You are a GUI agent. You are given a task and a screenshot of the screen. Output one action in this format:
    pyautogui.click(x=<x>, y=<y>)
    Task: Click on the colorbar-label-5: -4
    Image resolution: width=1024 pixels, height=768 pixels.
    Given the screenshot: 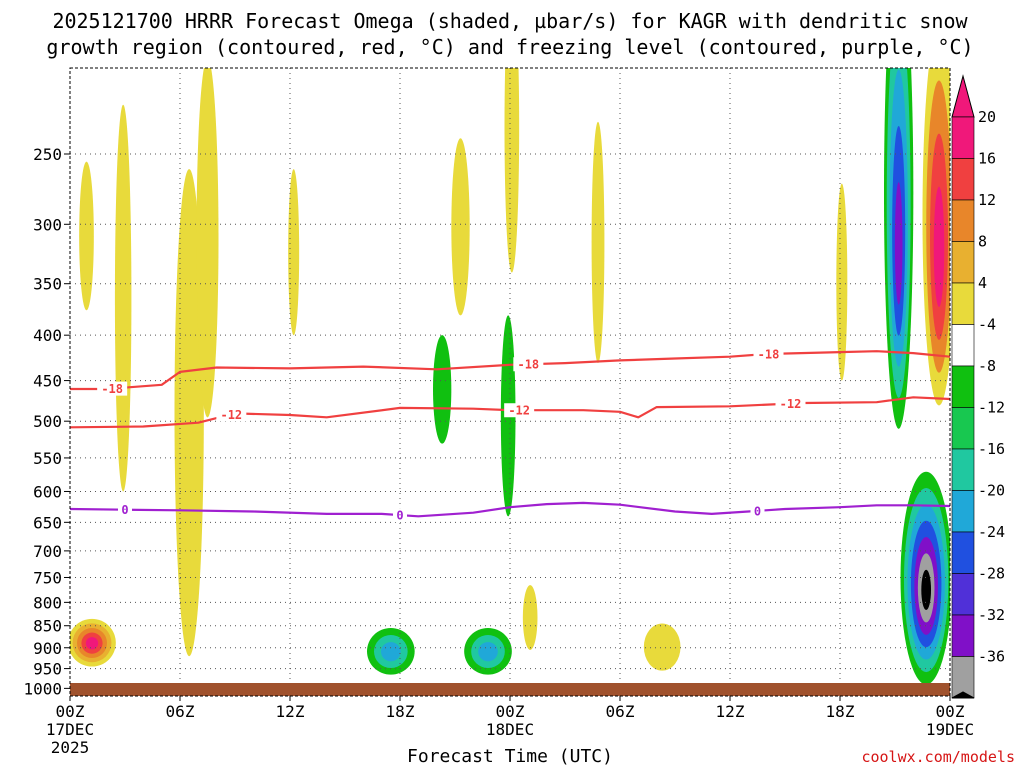 What is the action you would take?
    pyautogui.click(x=987, y=325)
    